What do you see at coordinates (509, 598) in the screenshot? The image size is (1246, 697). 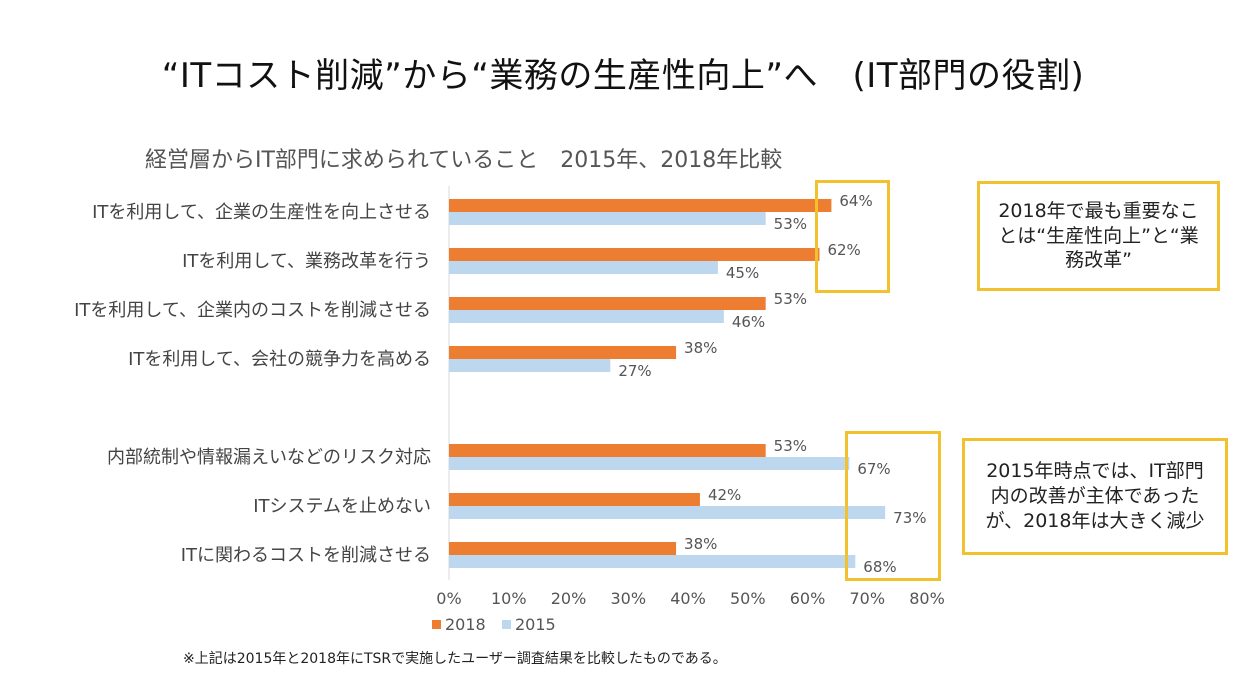 I see `x-tick-label: 10%` at bounding box center [509, 598].